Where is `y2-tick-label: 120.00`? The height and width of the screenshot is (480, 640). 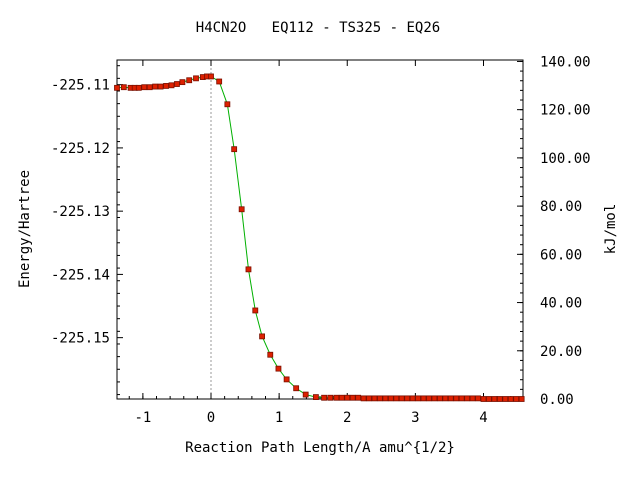
y2-tick-label: 120.00 is located at coordinates (565, 111).